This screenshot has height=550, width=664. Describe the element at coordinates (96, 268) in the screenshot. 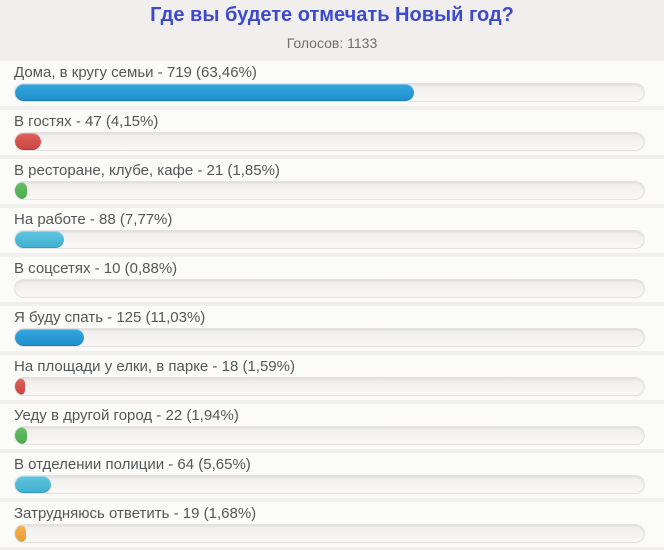

I see `poll-option-label: В соцсетях - 10 (0,88%)` at that location.